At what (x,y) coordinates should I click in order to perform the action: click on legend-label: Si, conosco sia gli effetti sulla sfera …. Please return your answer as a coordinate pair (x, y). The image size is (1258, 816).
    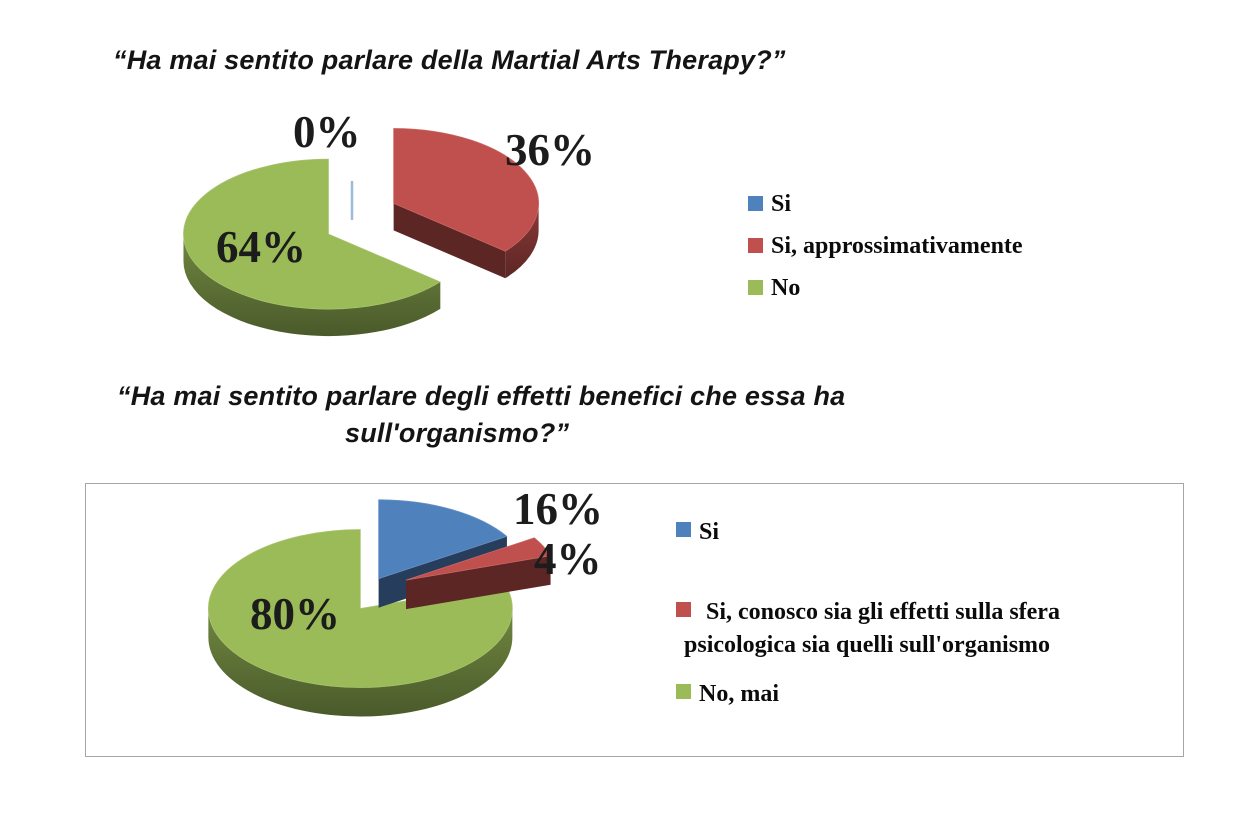
    Looking at the image, I should click on (872, 629).